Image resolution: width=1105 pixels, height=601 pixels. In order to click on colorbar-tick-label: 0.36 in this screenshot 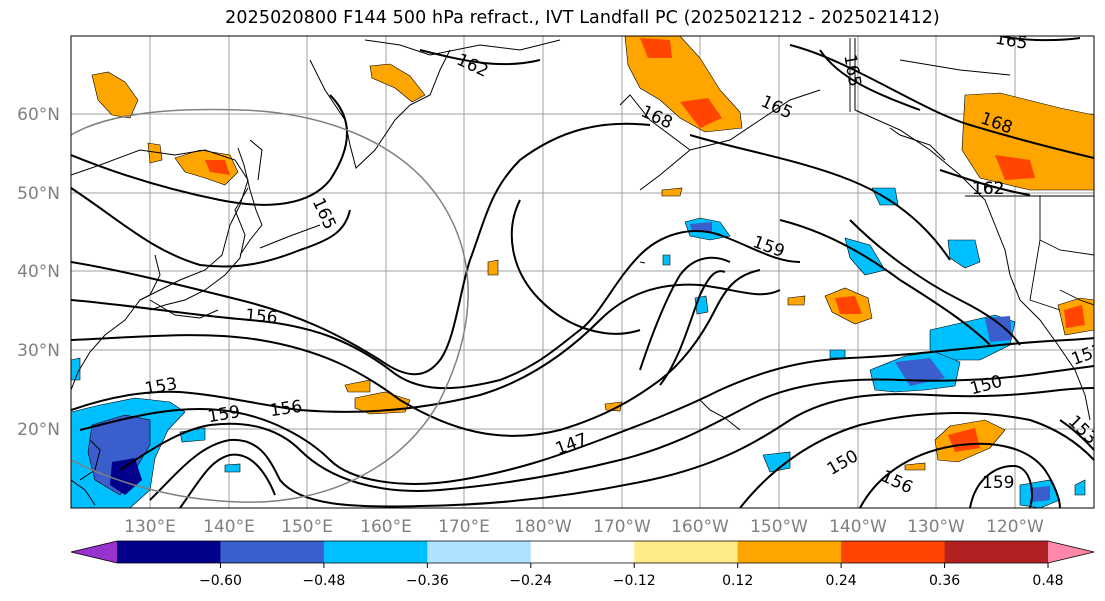, I will do `click(944, 581)`.